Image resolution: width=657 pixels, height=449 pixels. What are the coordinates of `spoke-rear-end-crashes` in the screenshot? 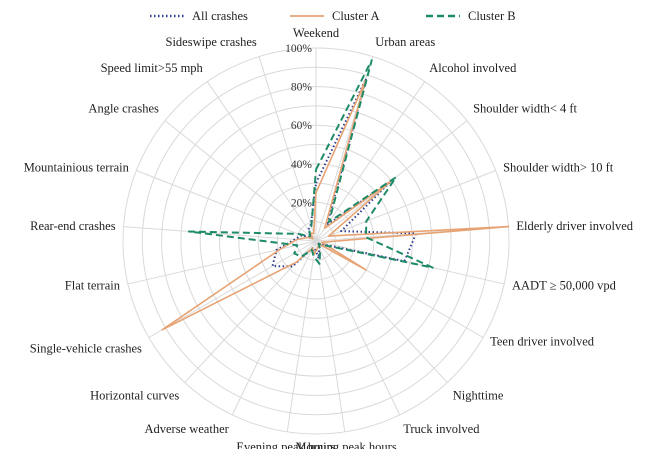 It's located at (220, 234).